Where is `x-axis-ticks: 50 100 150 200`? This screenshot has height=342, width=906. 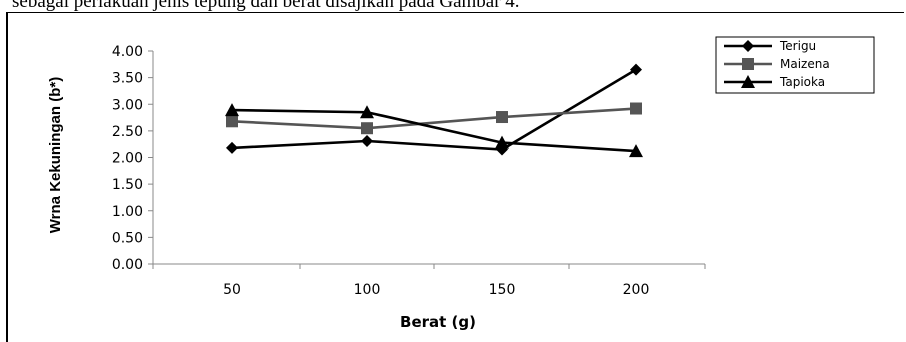 x-axis-ticks: 50 100 150 200 is located at coordinates (429, 281).